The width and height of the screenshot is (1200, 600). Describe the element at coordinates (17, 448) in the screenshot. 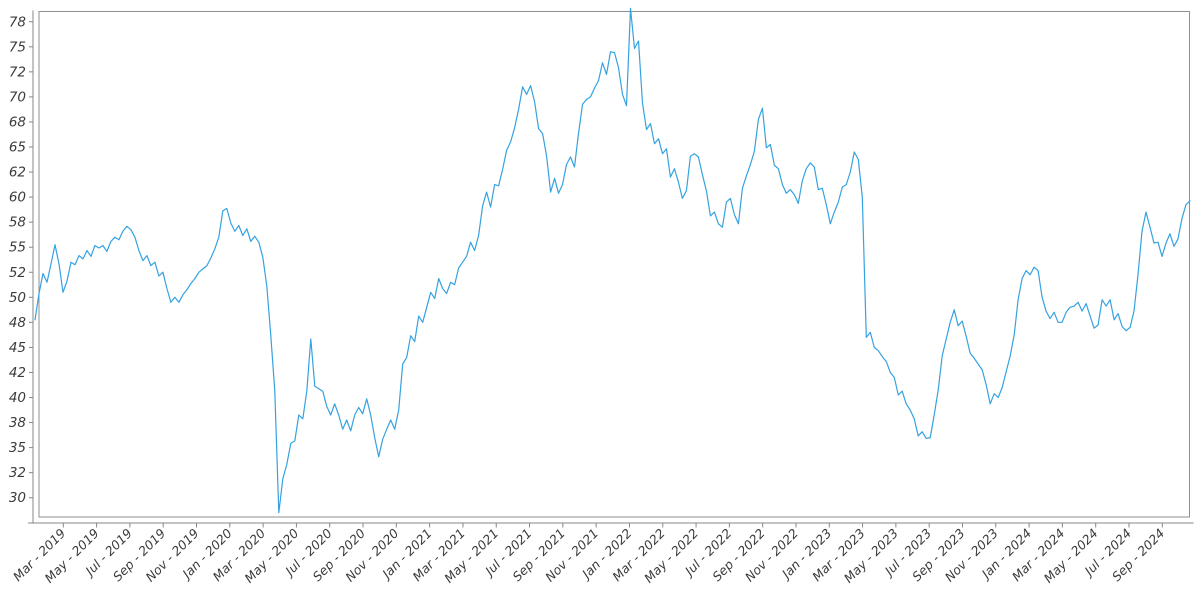

I see `y-tick-label: 35` at that location.